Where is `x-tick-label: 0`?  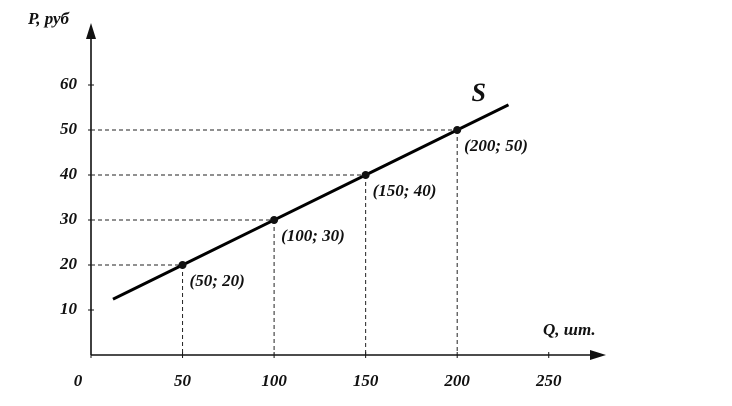 x-tick-label: 0 is located at coordinates (78, 380).